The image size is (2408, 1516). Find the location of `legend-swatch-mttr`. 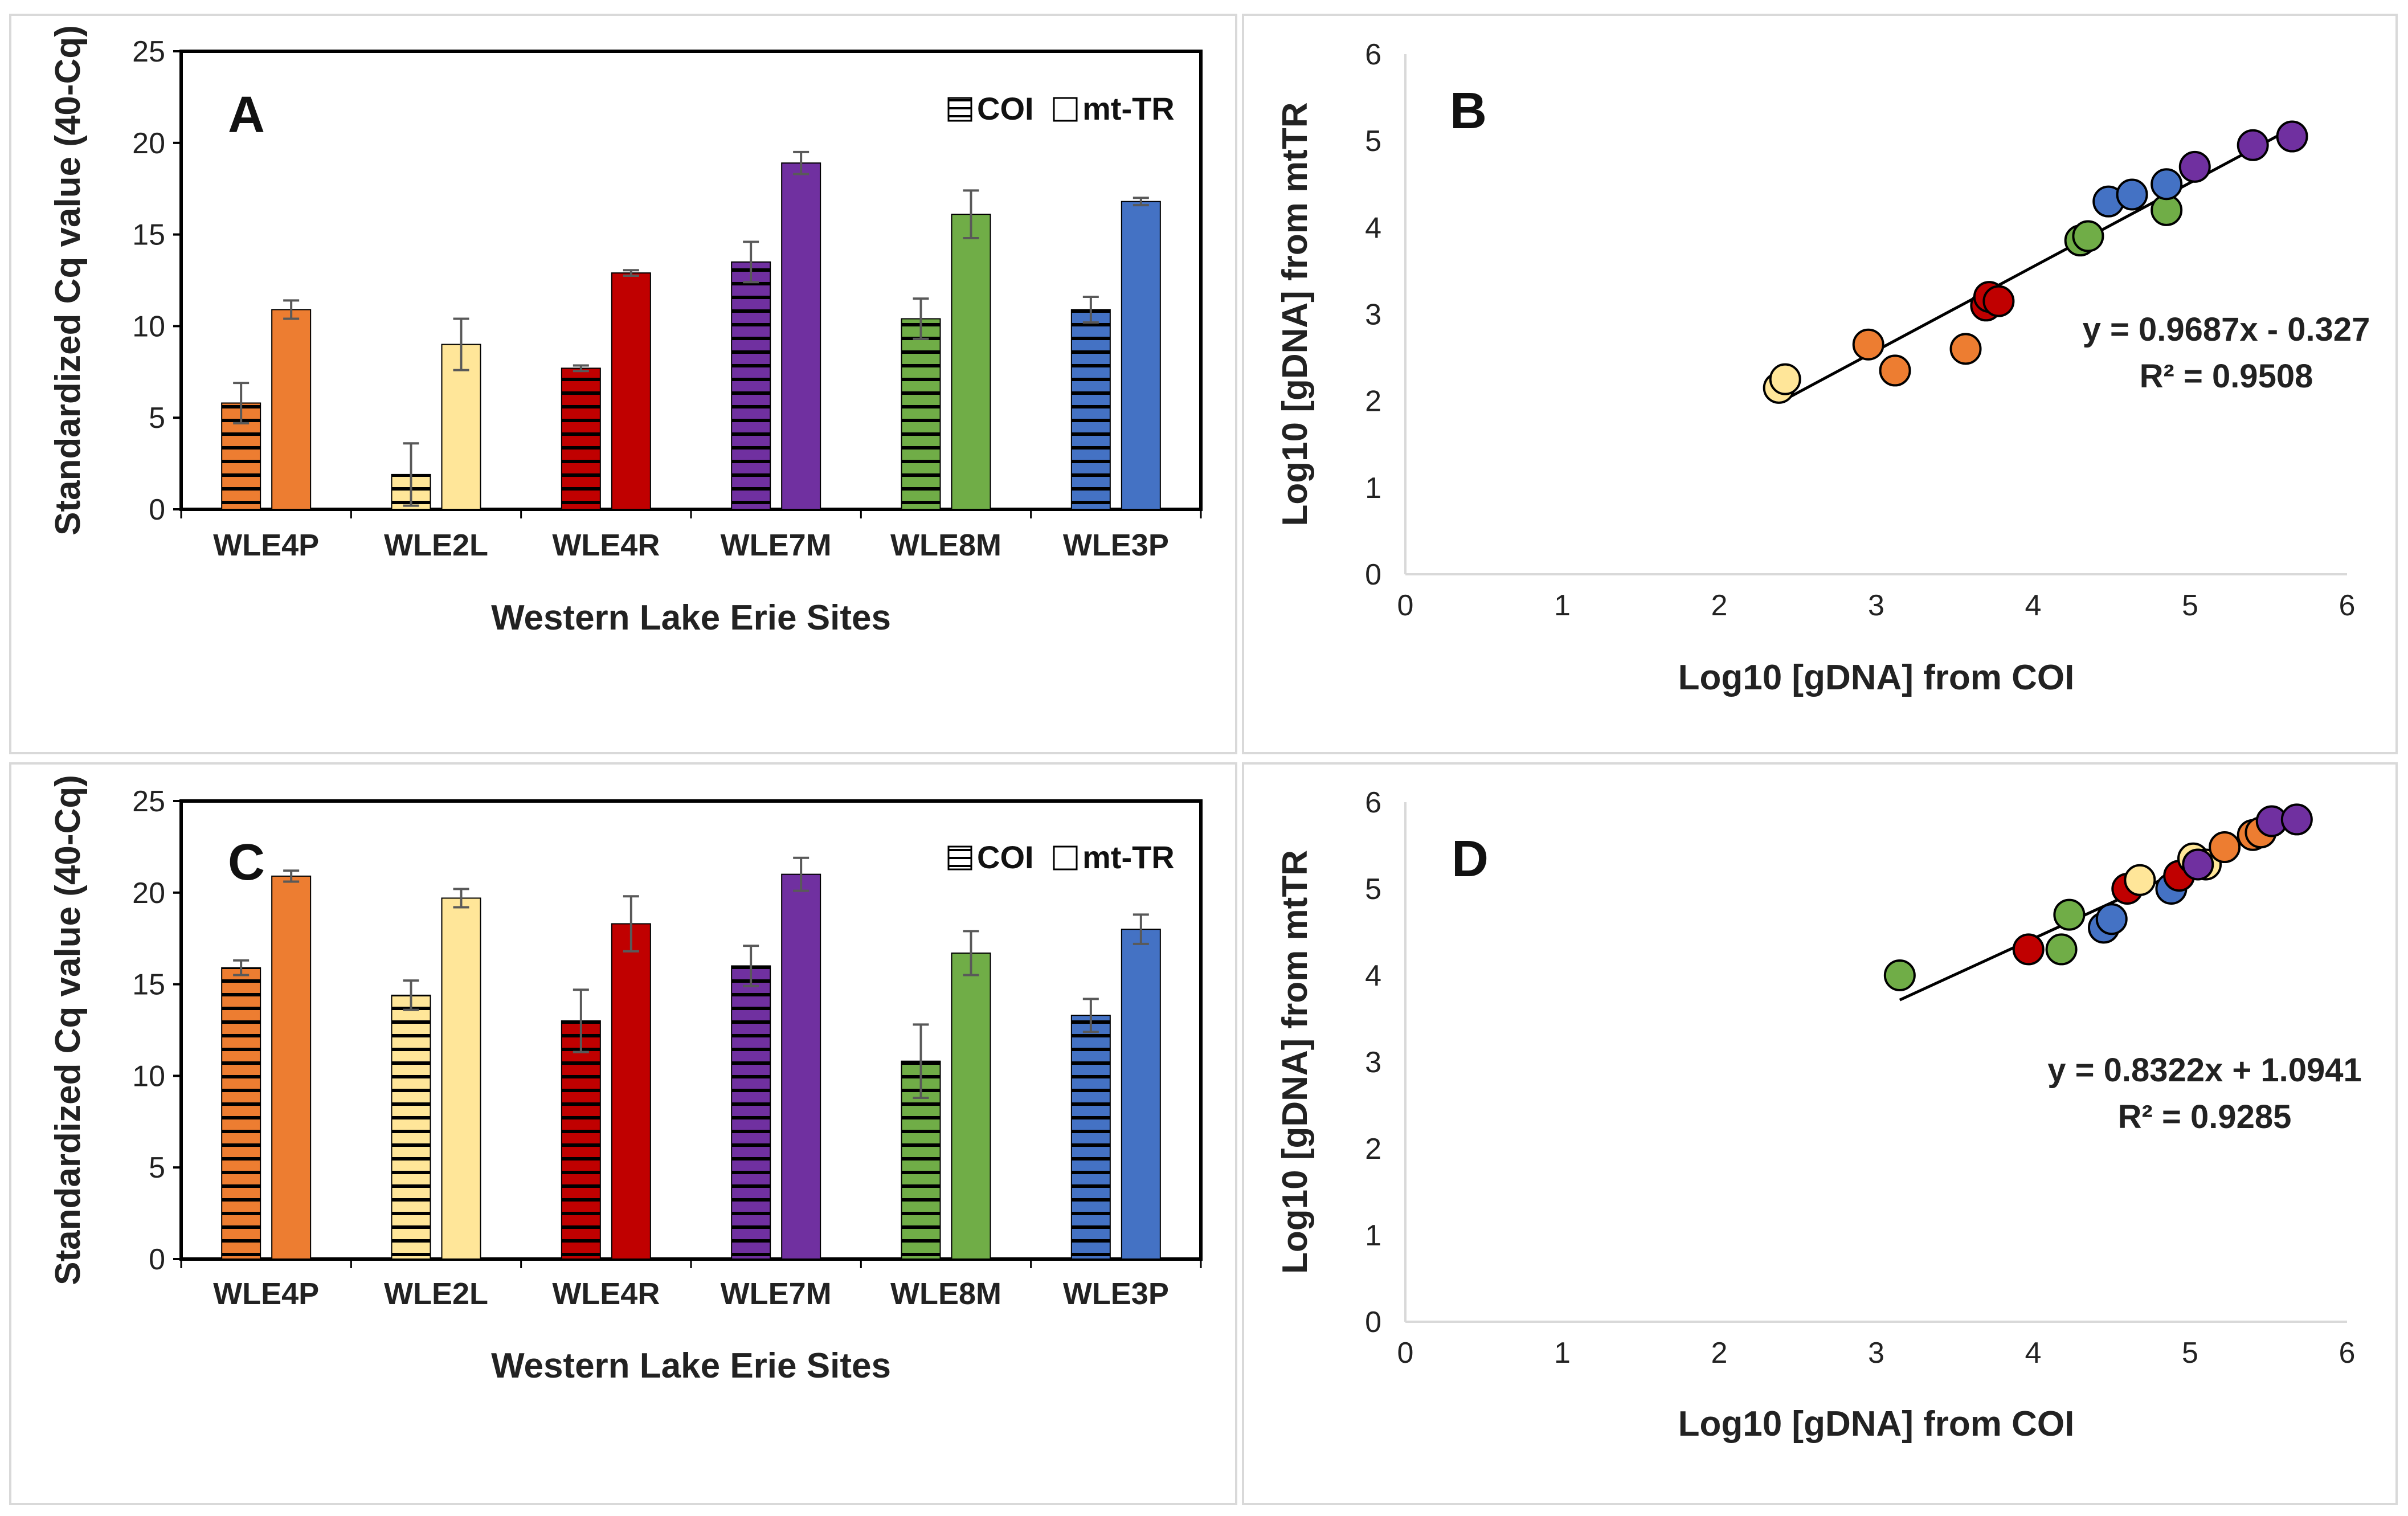

legend-swatch-mttr is located at coordinates (1066, 858).